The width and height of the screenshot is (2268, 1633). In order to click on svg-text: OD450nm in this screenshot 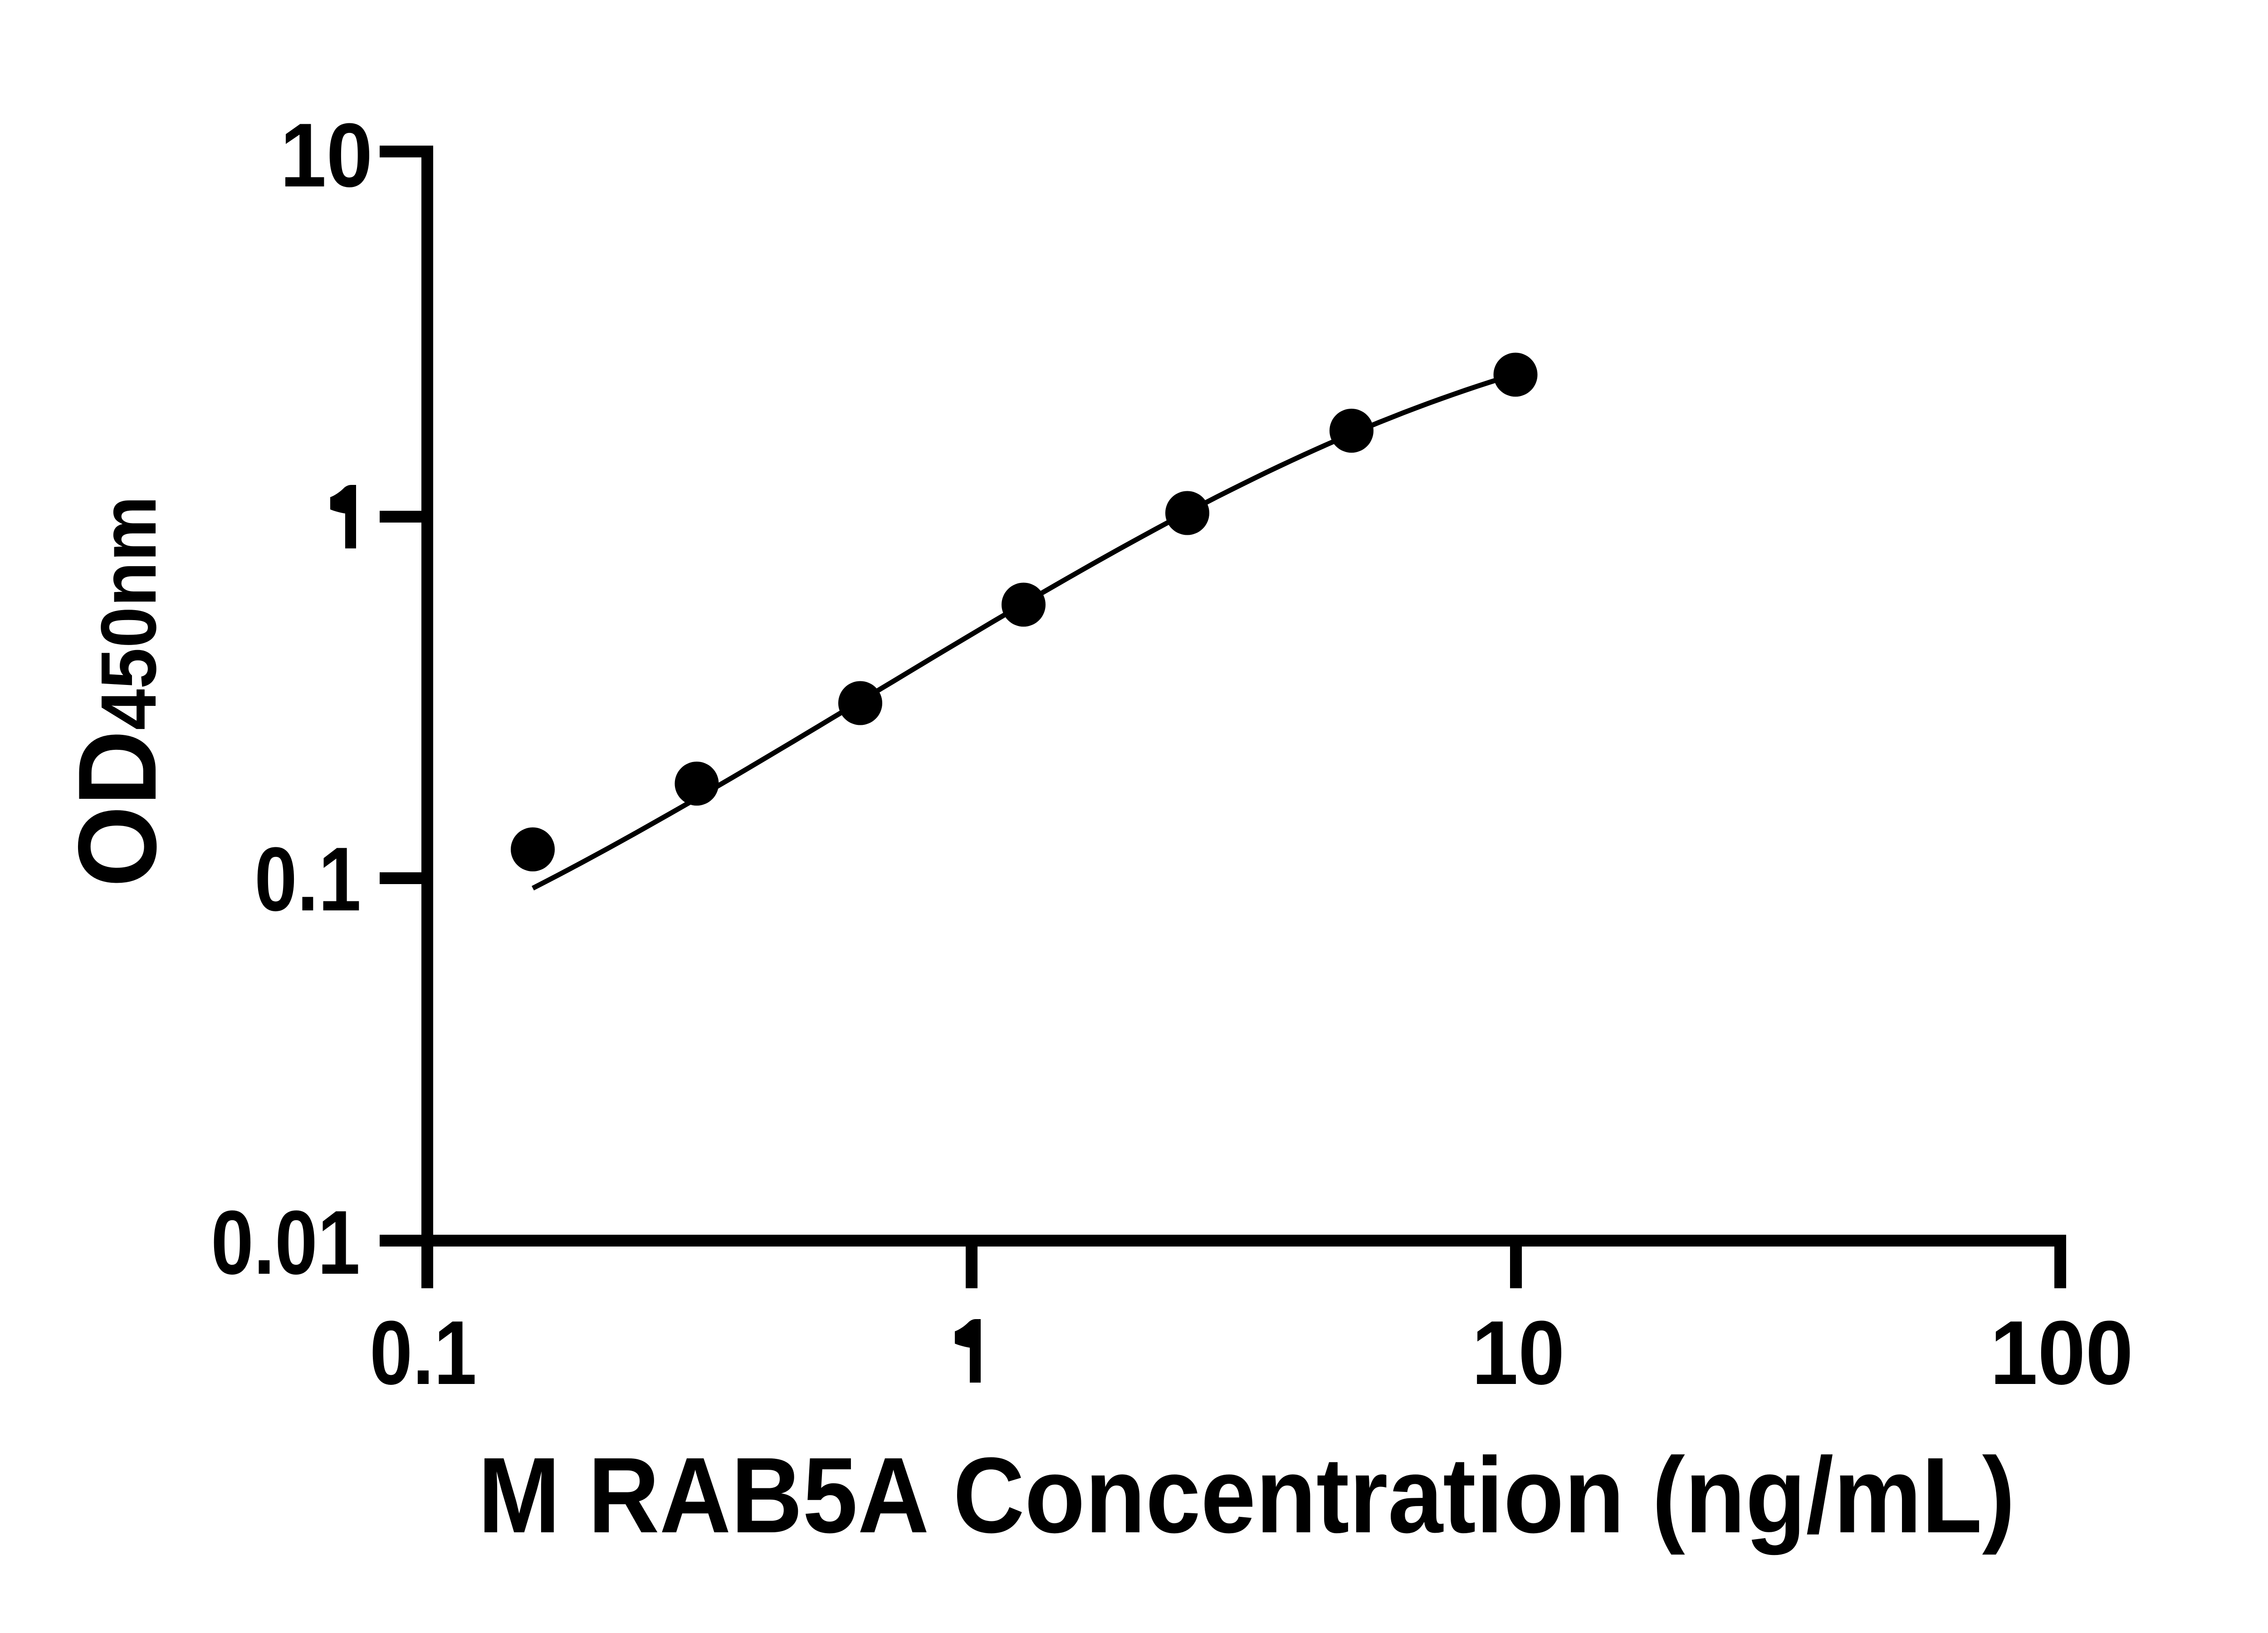, I will do `click(117, 691)`.